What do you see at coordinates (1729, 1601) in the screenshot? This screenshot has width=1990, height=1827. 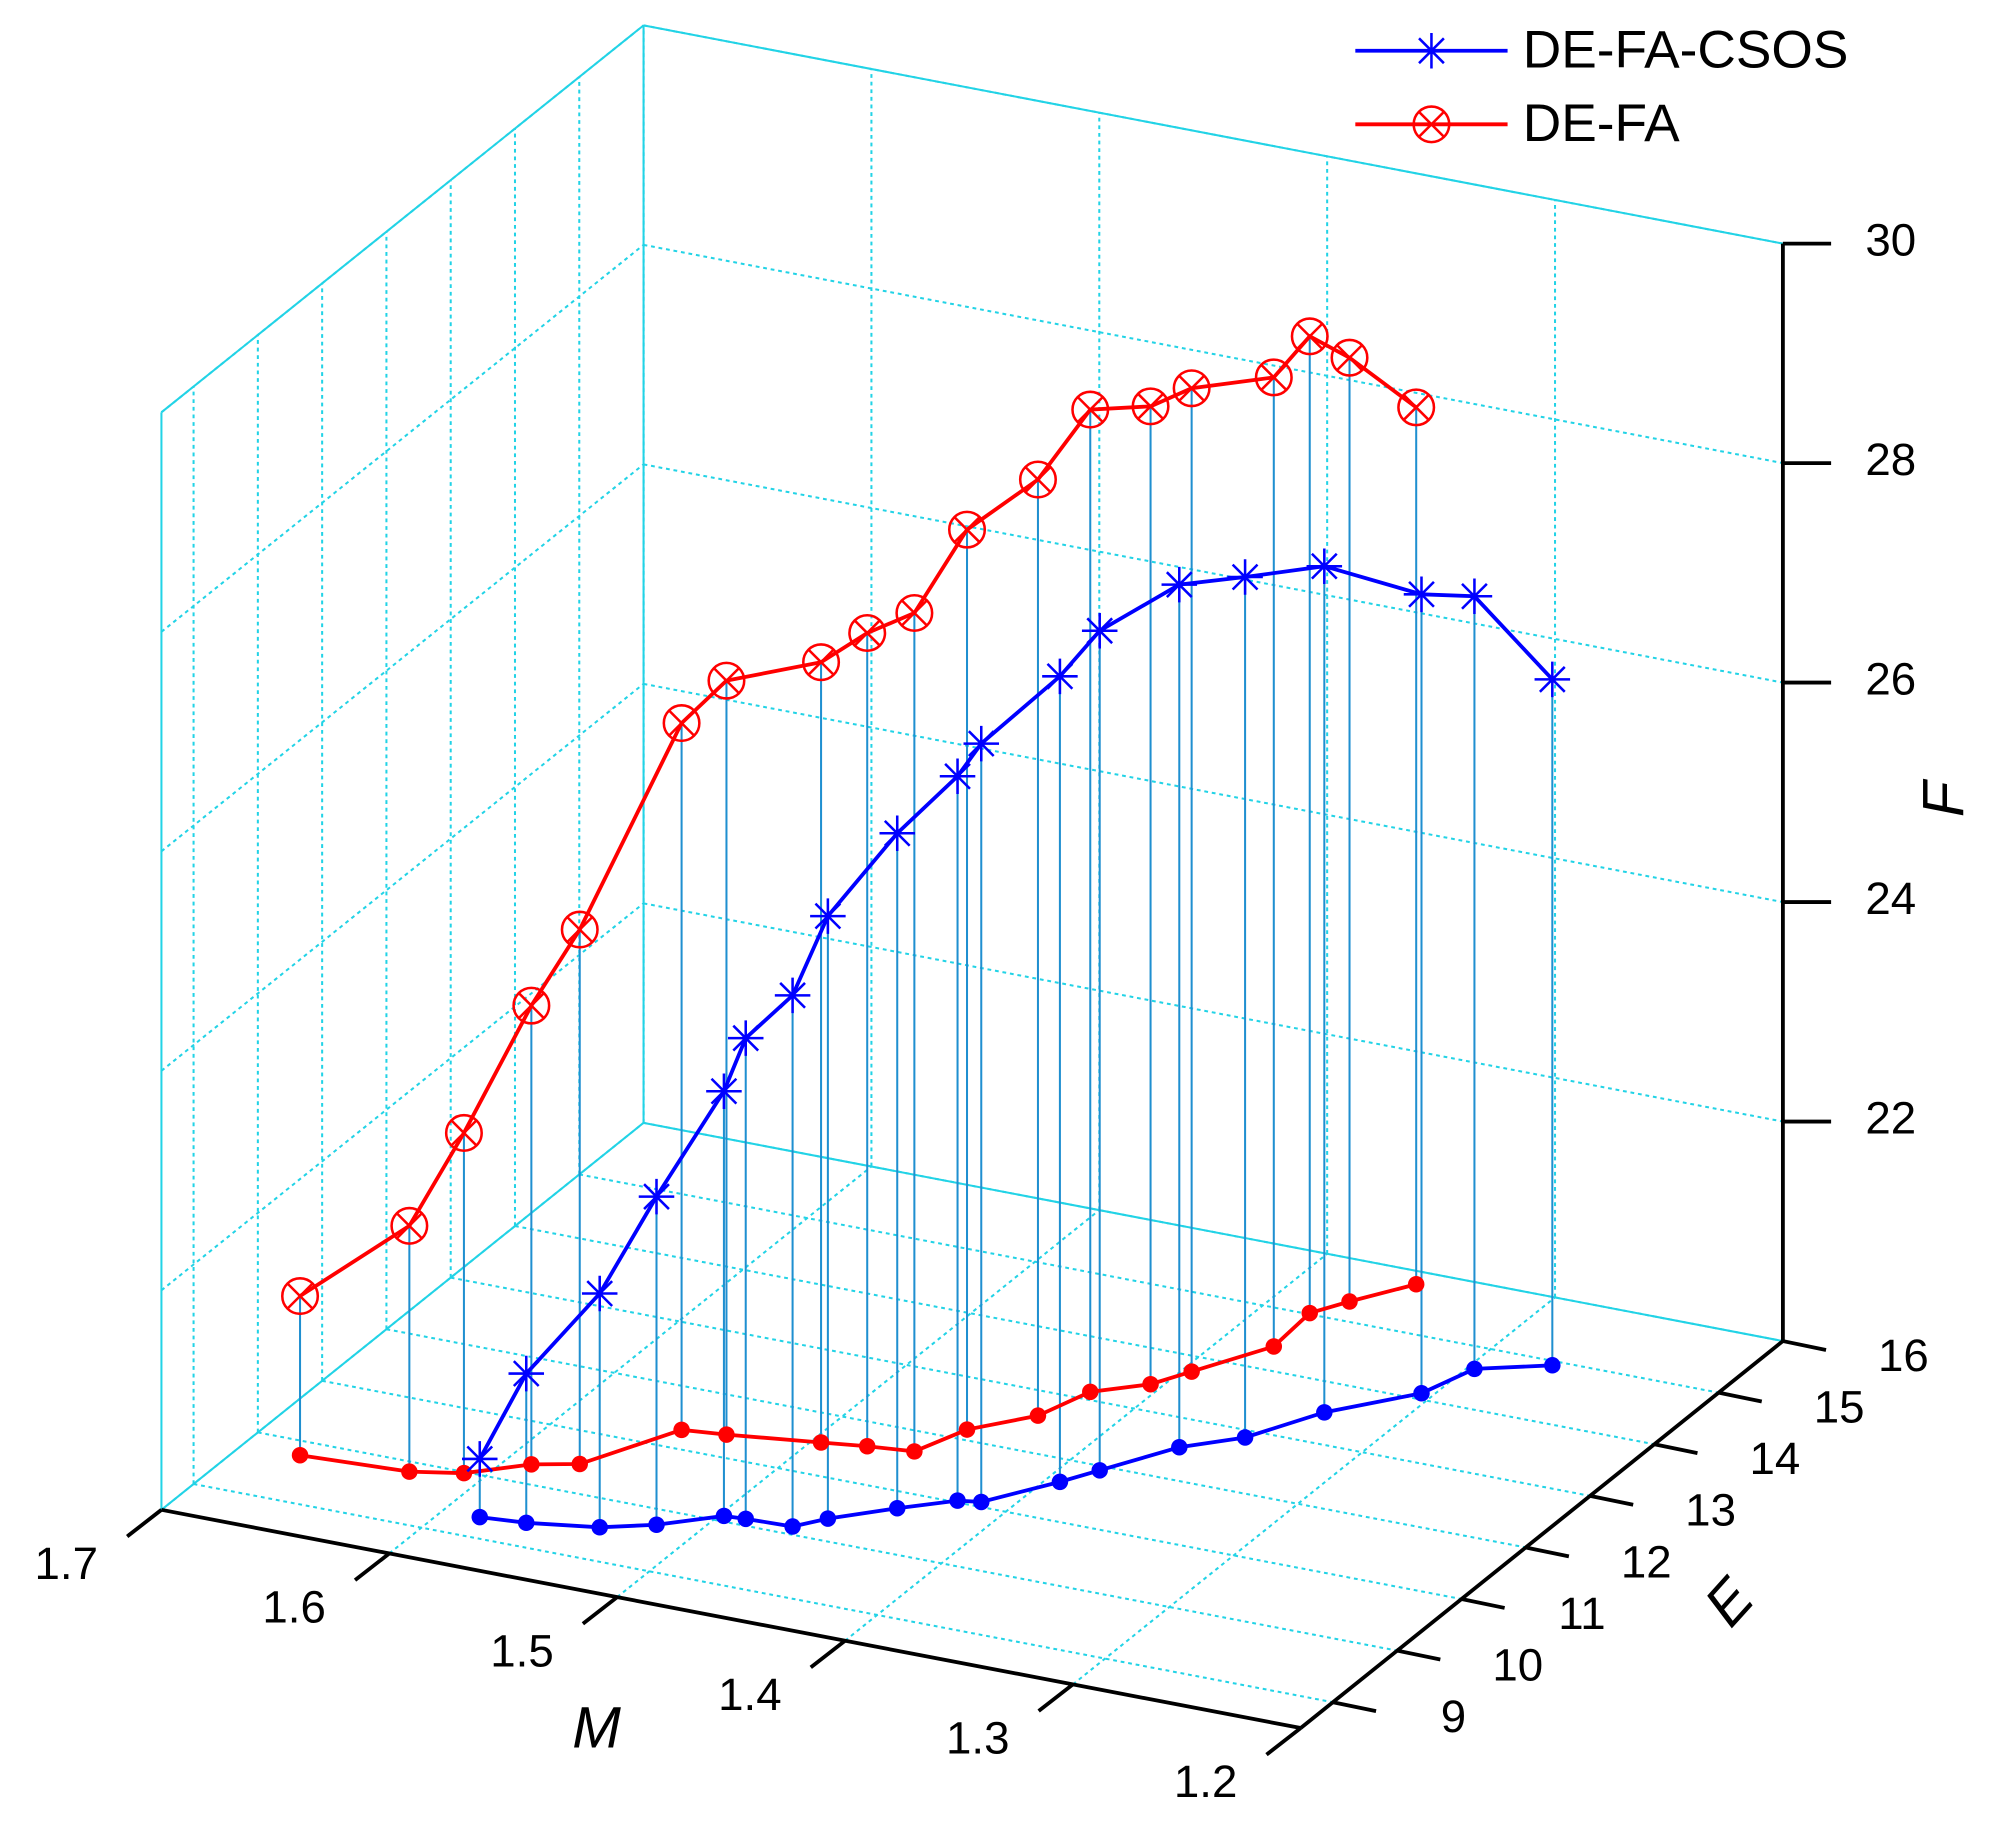 I see `y-axis-title: E` at bounding box center [1729, 1601].